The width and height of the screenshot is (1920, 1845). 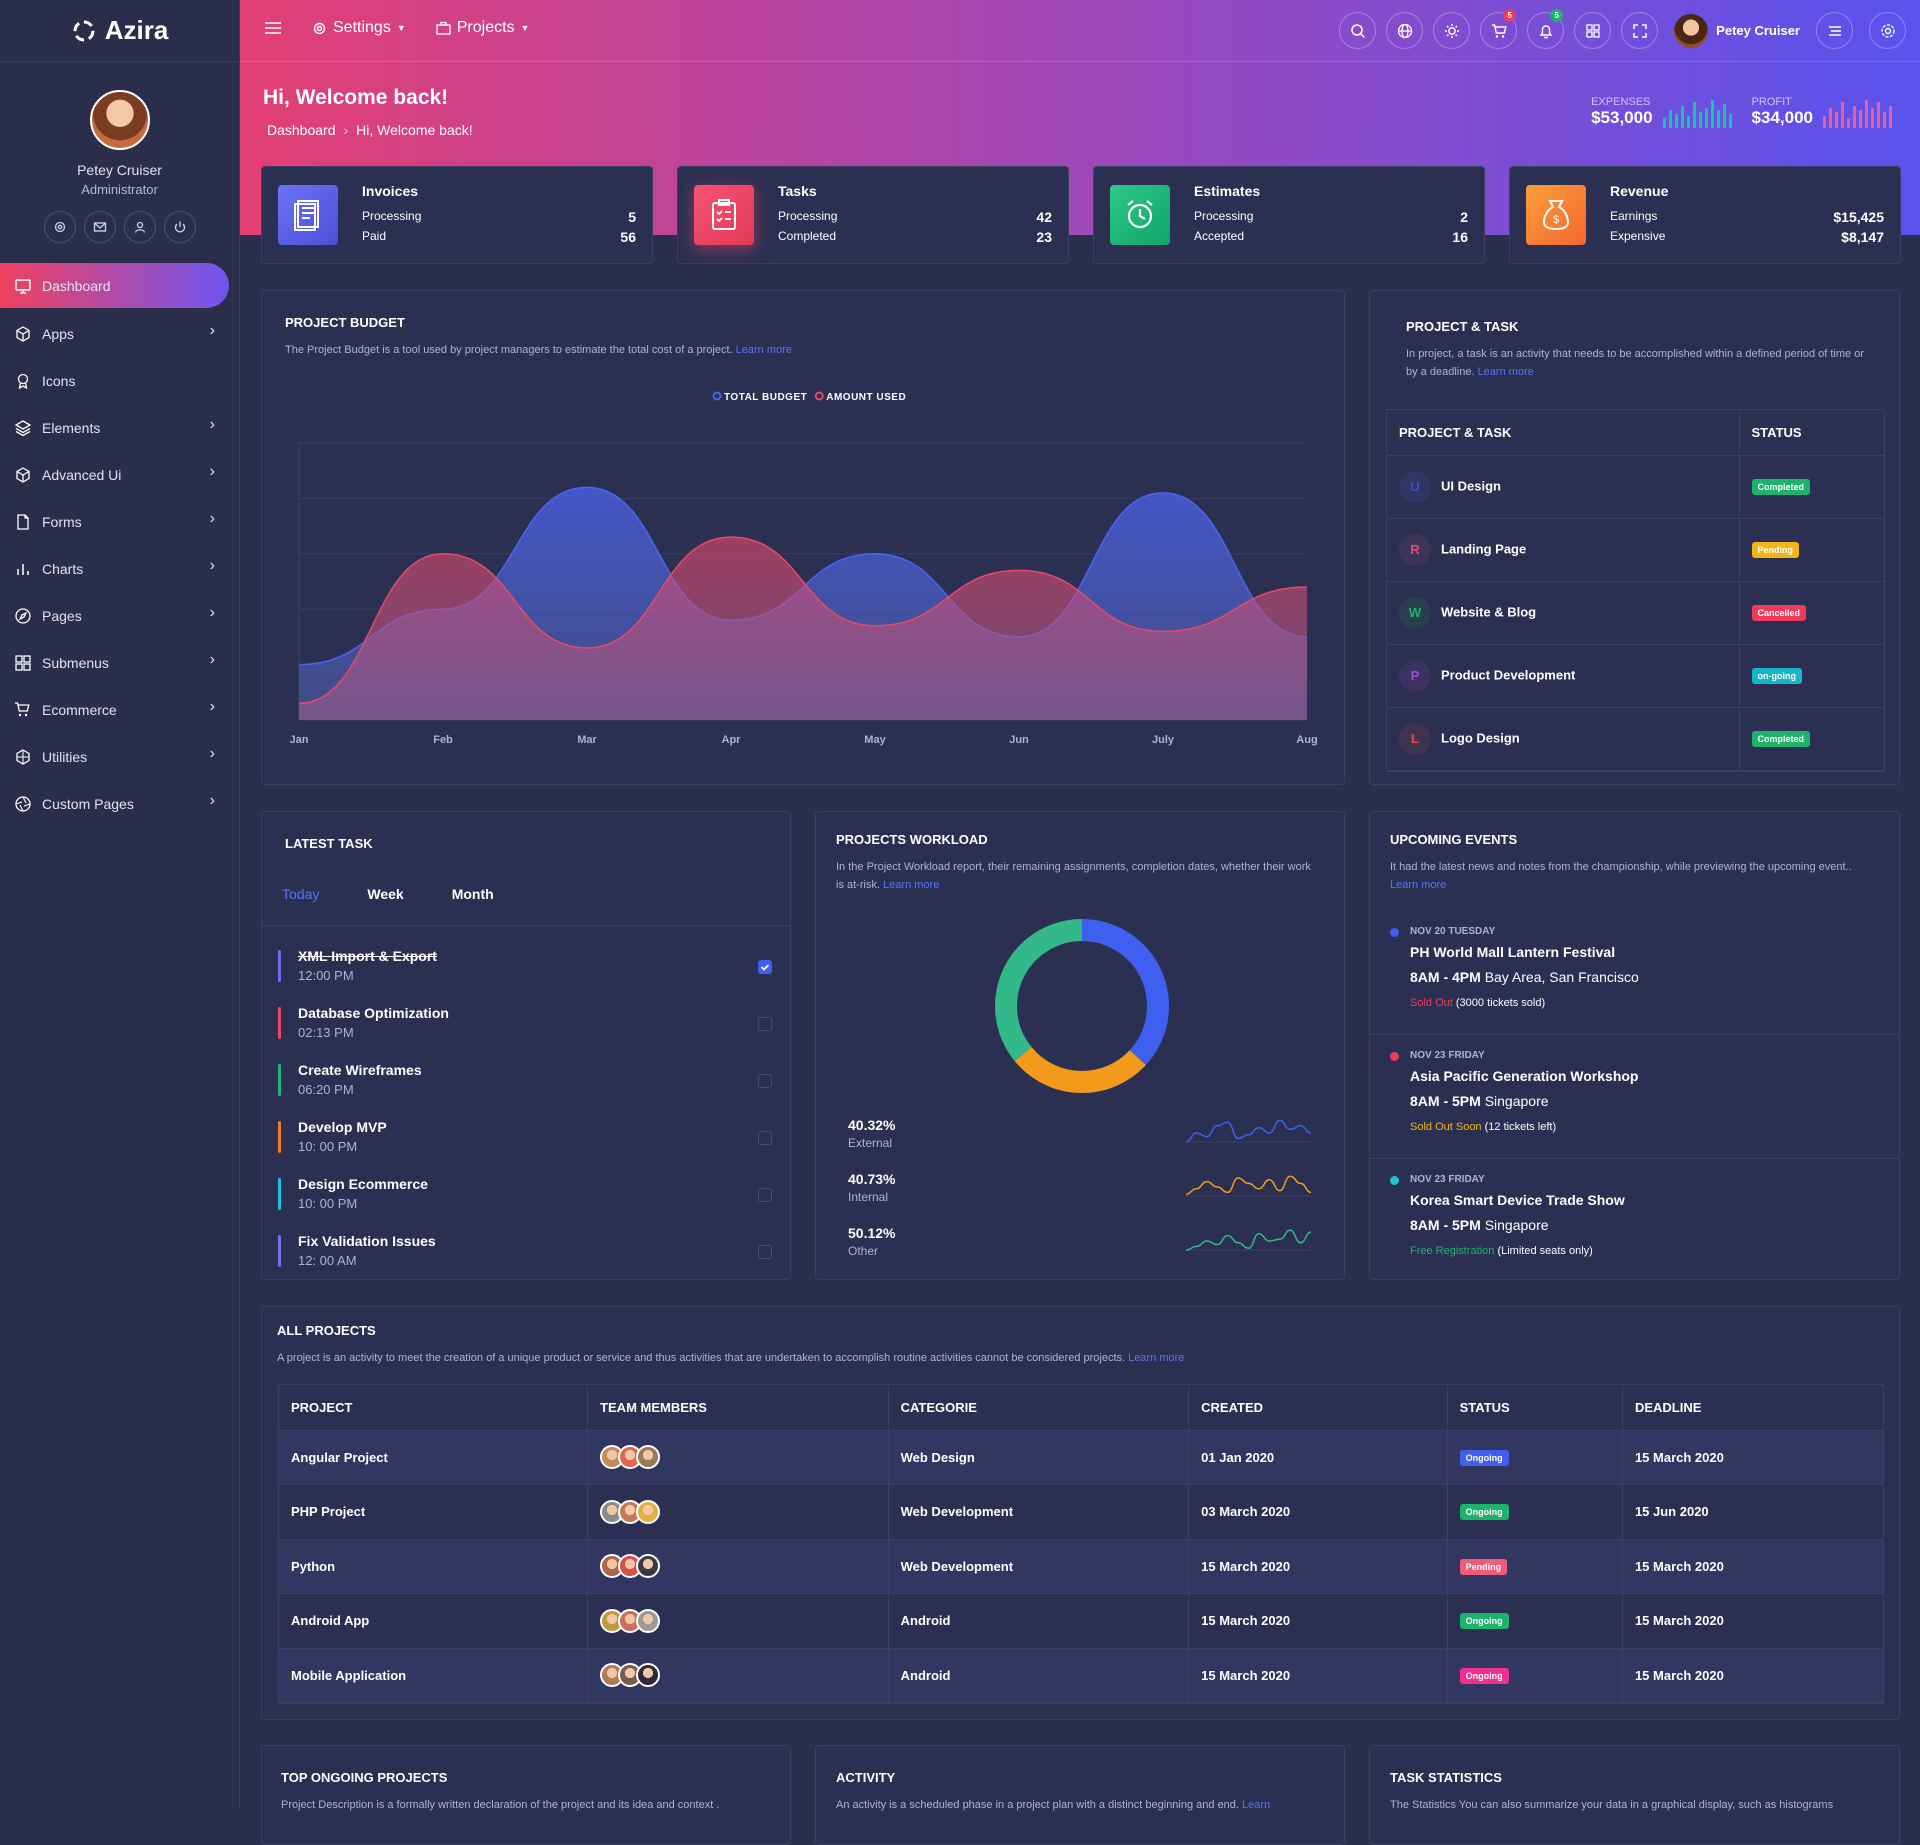 I want to click on chevron-right-icon: ›, so click(x=212, y=753).